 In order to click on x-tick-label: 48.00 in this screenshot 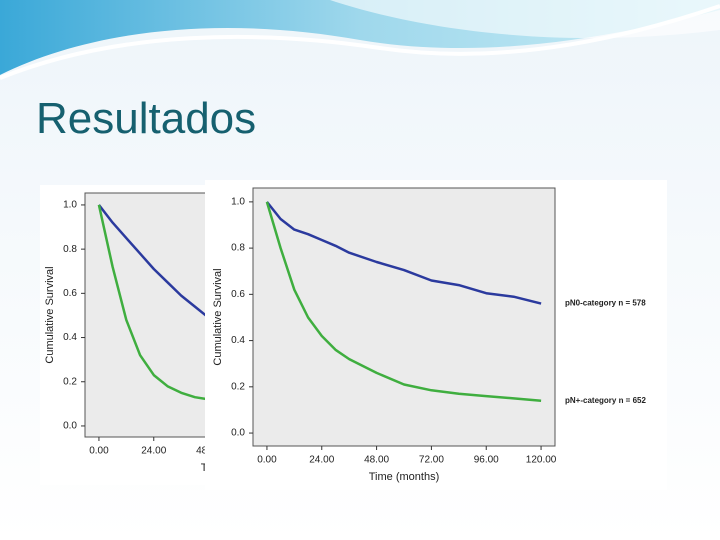, I will do `click(376, 460)`.